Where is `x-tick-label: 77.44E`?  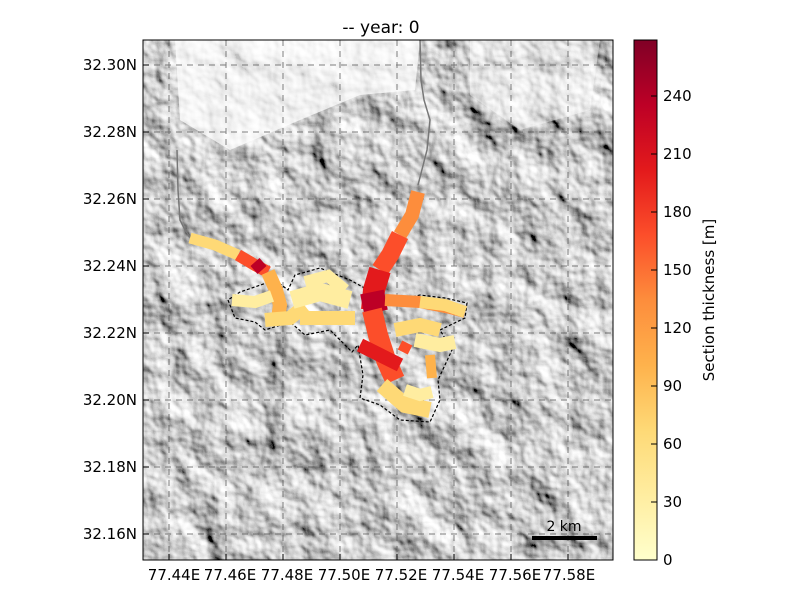 x-tick-label: 77.44E is located at coordinates (174, 575).